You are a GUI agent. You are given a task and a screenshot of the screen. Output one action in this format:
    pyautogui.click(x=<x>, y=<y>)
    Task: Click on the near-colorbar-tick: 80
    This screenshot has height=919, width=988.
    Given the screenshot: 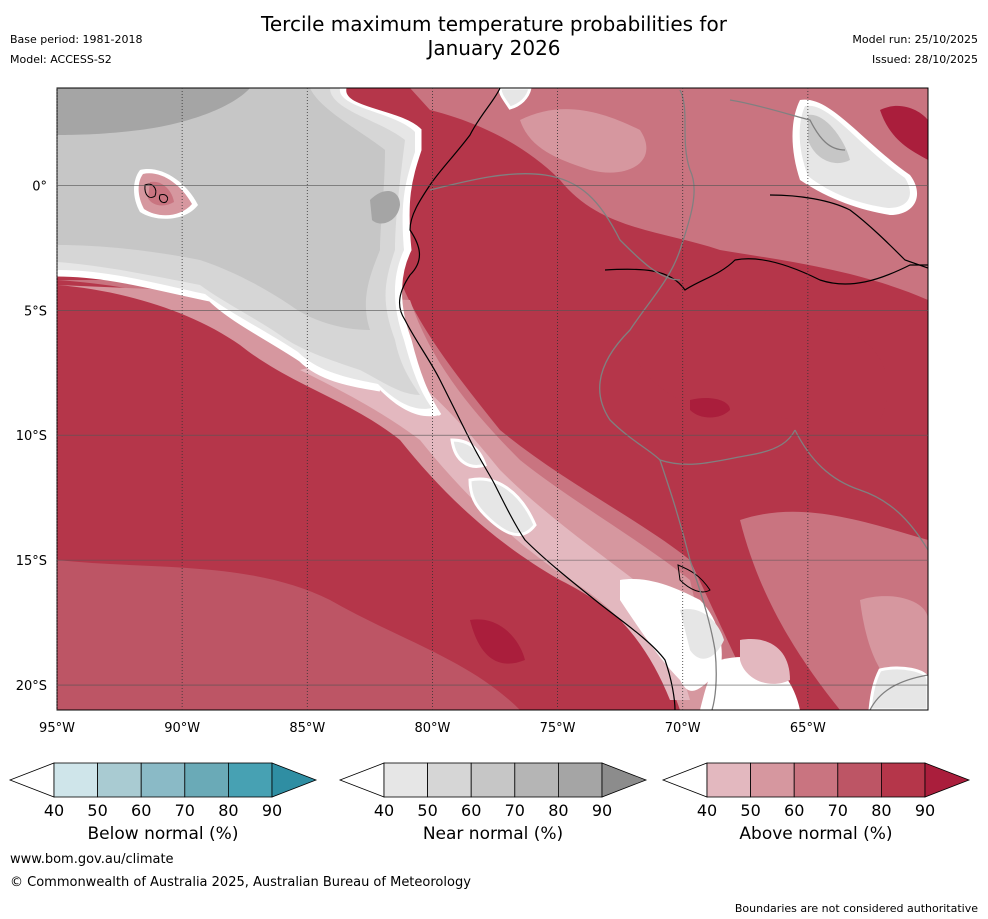 What is the action you would take?
    pyautogui.click(x=558, y=810)
    